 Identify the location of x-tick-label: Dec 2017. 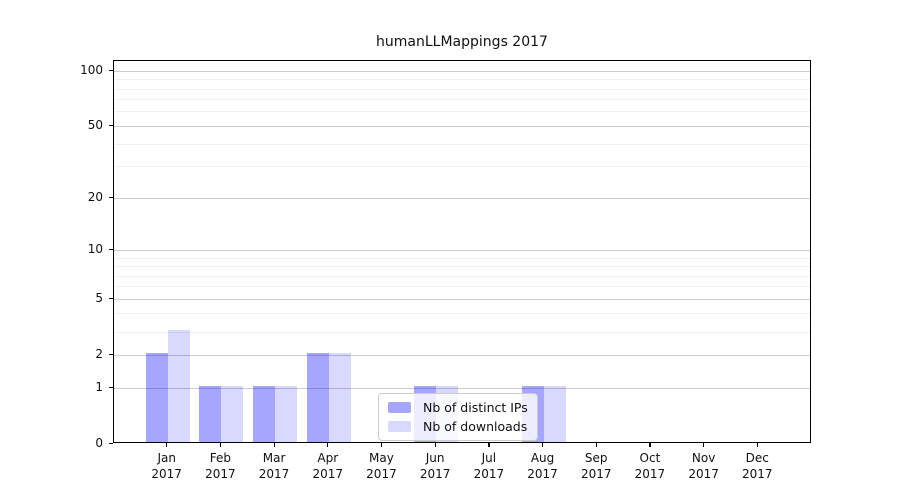
(757, 466).